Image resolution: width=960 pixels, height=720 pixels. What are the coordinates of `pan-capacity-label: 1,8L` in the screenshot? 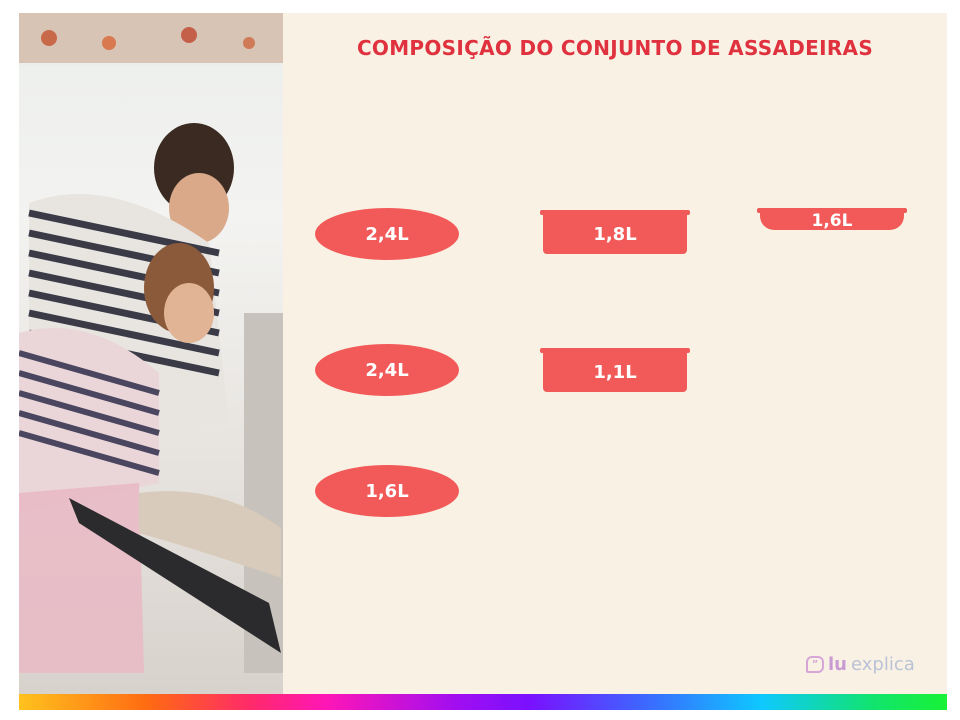 It's located at (615, 234).